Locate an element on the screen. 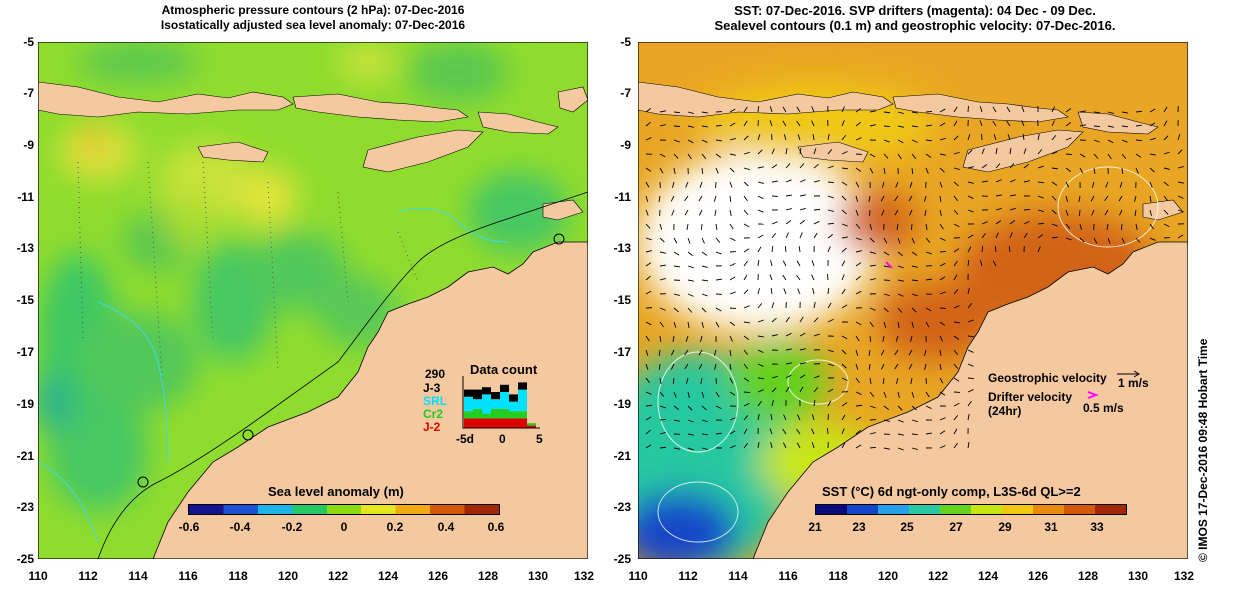 This screenshot has width=1250, height=590. left-colorbar-tick: -0.4 is located at coordinates (240, 527).